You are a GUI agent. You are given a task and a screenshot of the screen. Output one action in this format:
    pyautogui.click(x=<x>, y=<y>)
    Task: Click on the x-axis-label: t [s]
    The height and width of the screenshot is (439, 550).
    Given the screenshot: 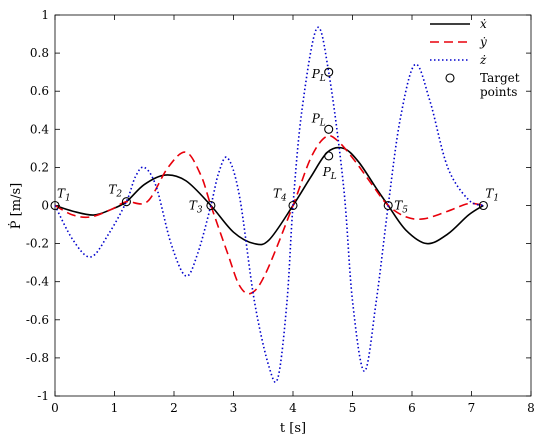 What is the action you would take?
    pyautogui.click(x=293, y=428)
    